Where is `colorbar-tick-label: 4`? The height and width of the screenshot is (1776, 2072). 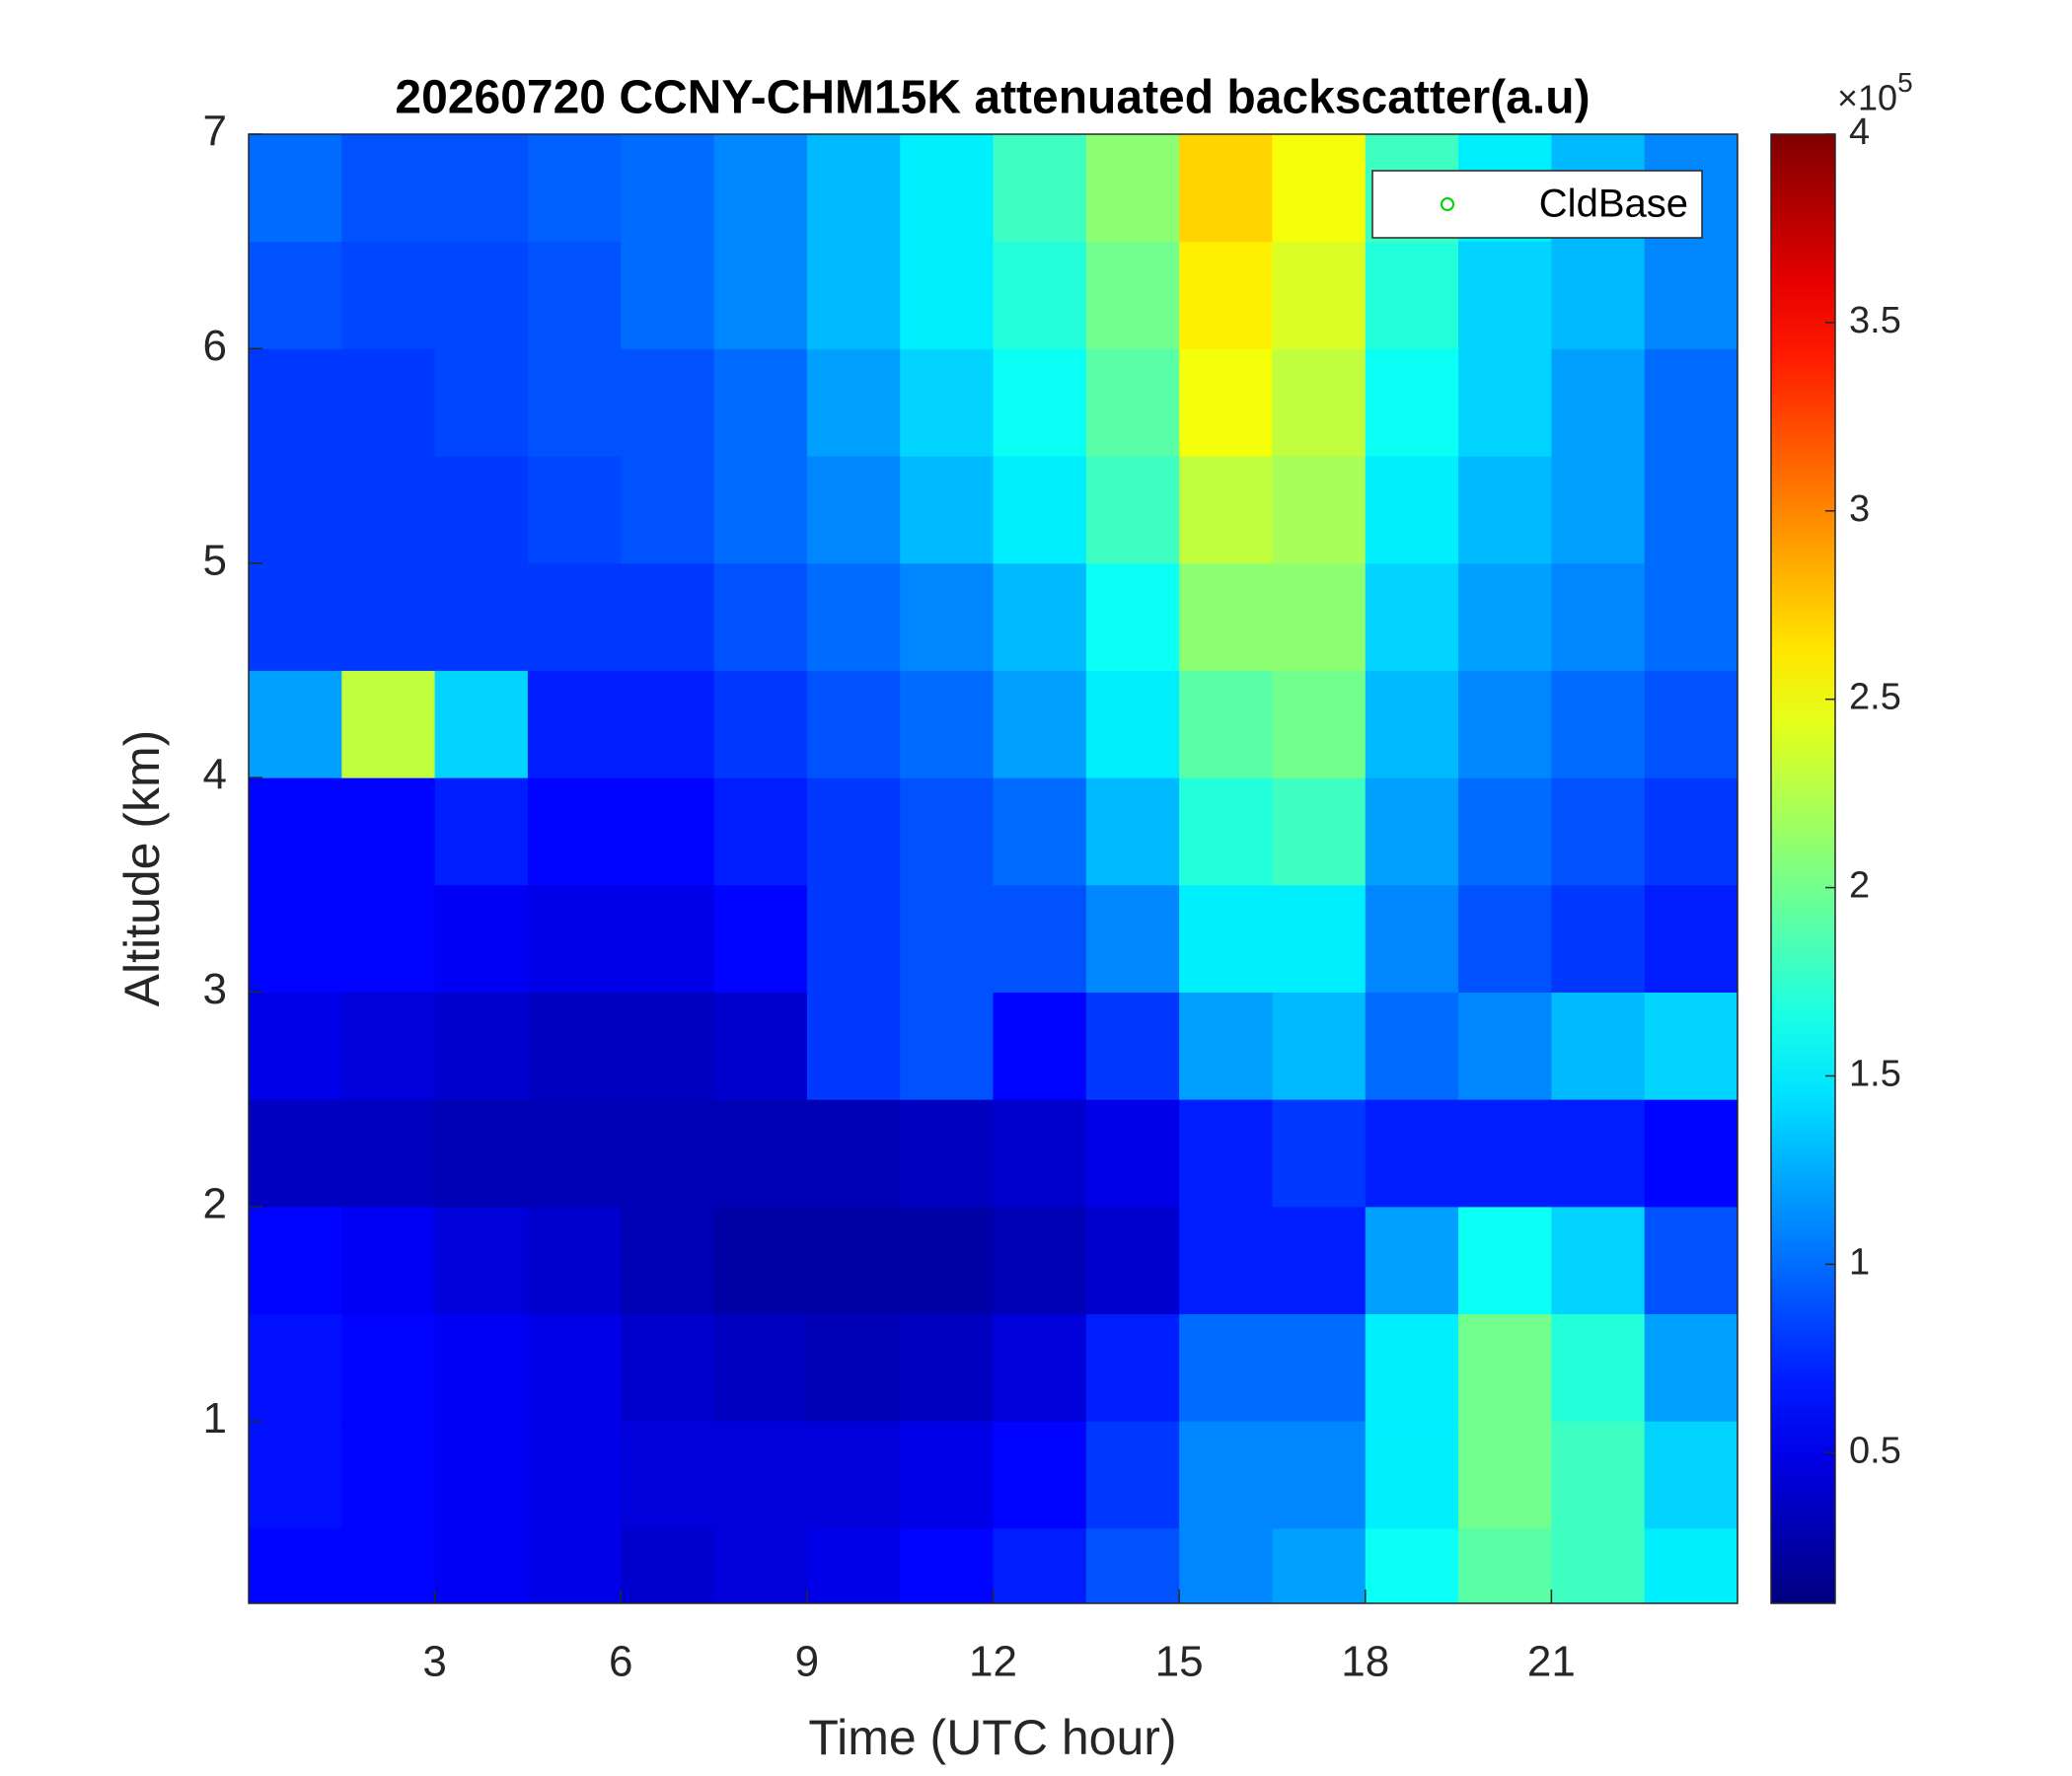 colorbar-tick-label: 4 is located at coordinates (1860, 132).